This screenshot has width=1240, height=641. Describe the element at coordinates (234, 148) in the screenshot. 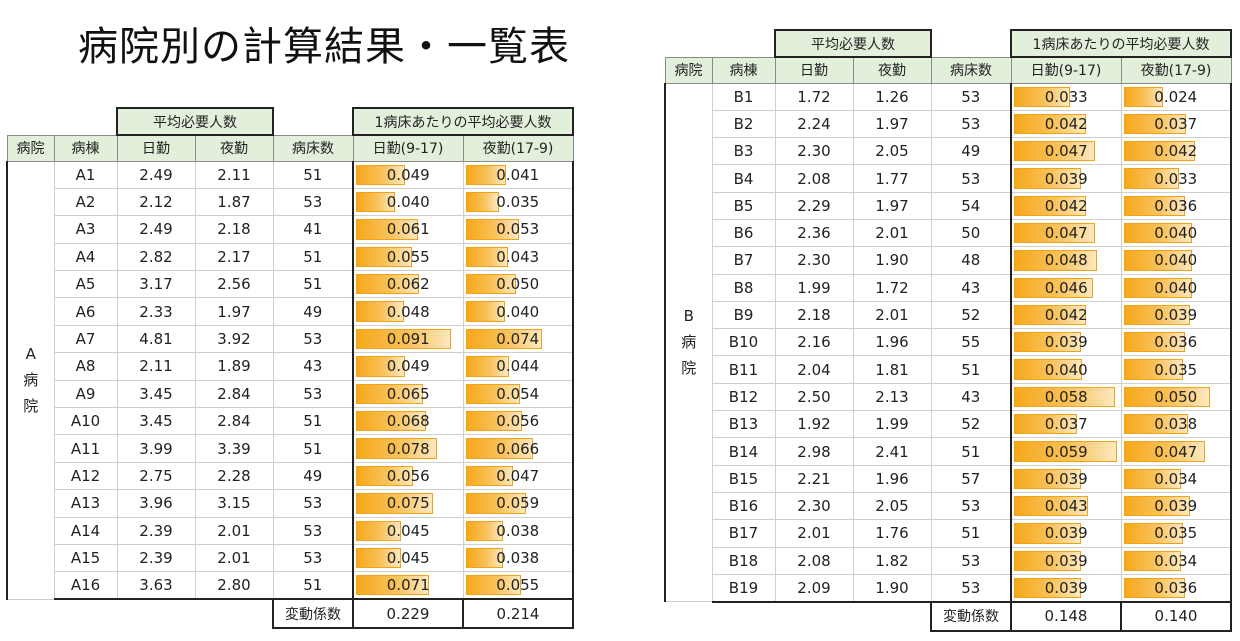

I see `col-header-night: 夜勤` at that location.